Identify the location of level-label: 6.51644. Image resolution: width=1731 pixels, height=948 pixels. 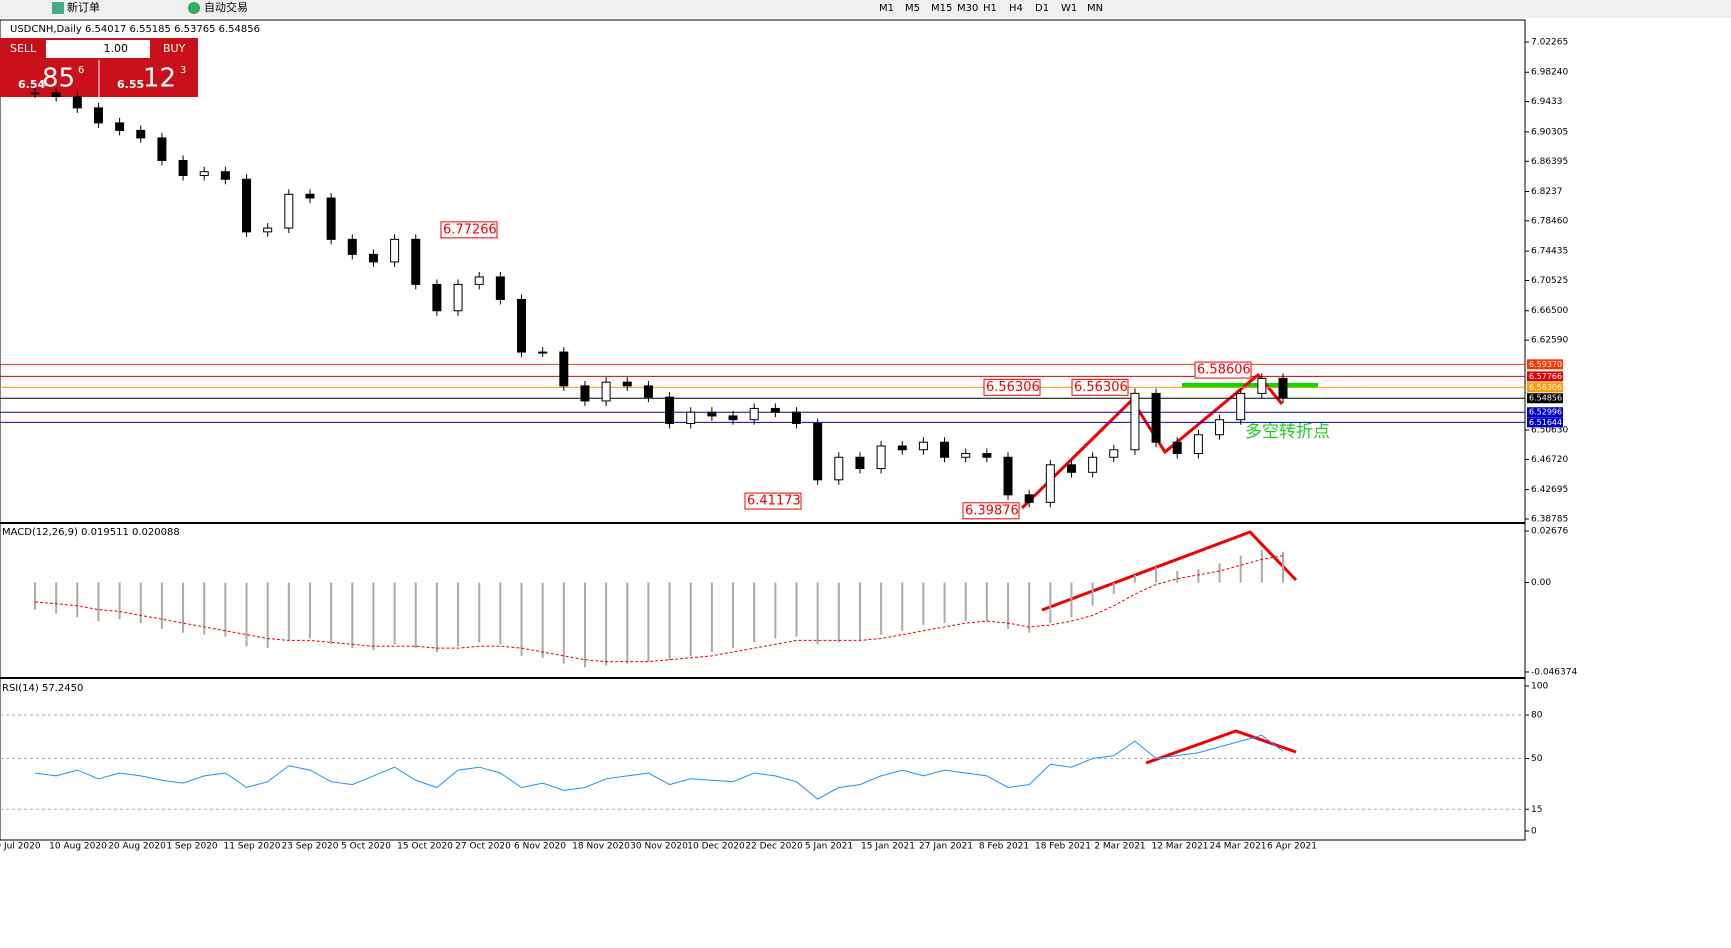
(1545, 422).